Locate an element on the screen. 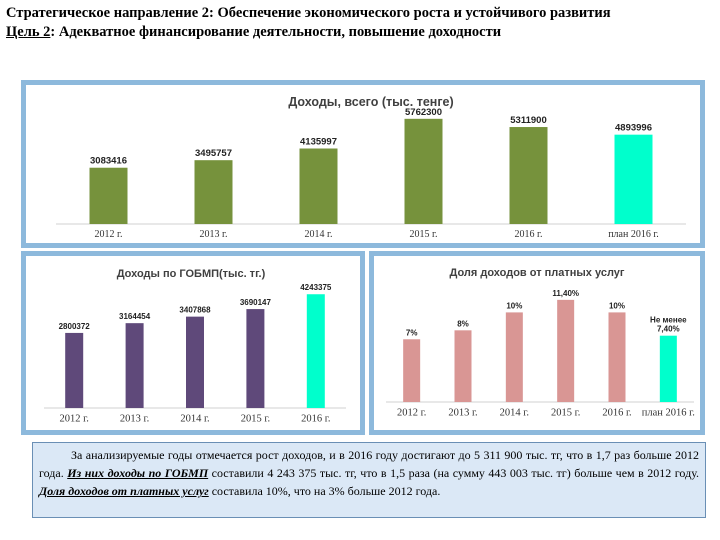  summary-bold-gobmp: Из них доходы по ГОБМП is located at coordinates (138, 473).